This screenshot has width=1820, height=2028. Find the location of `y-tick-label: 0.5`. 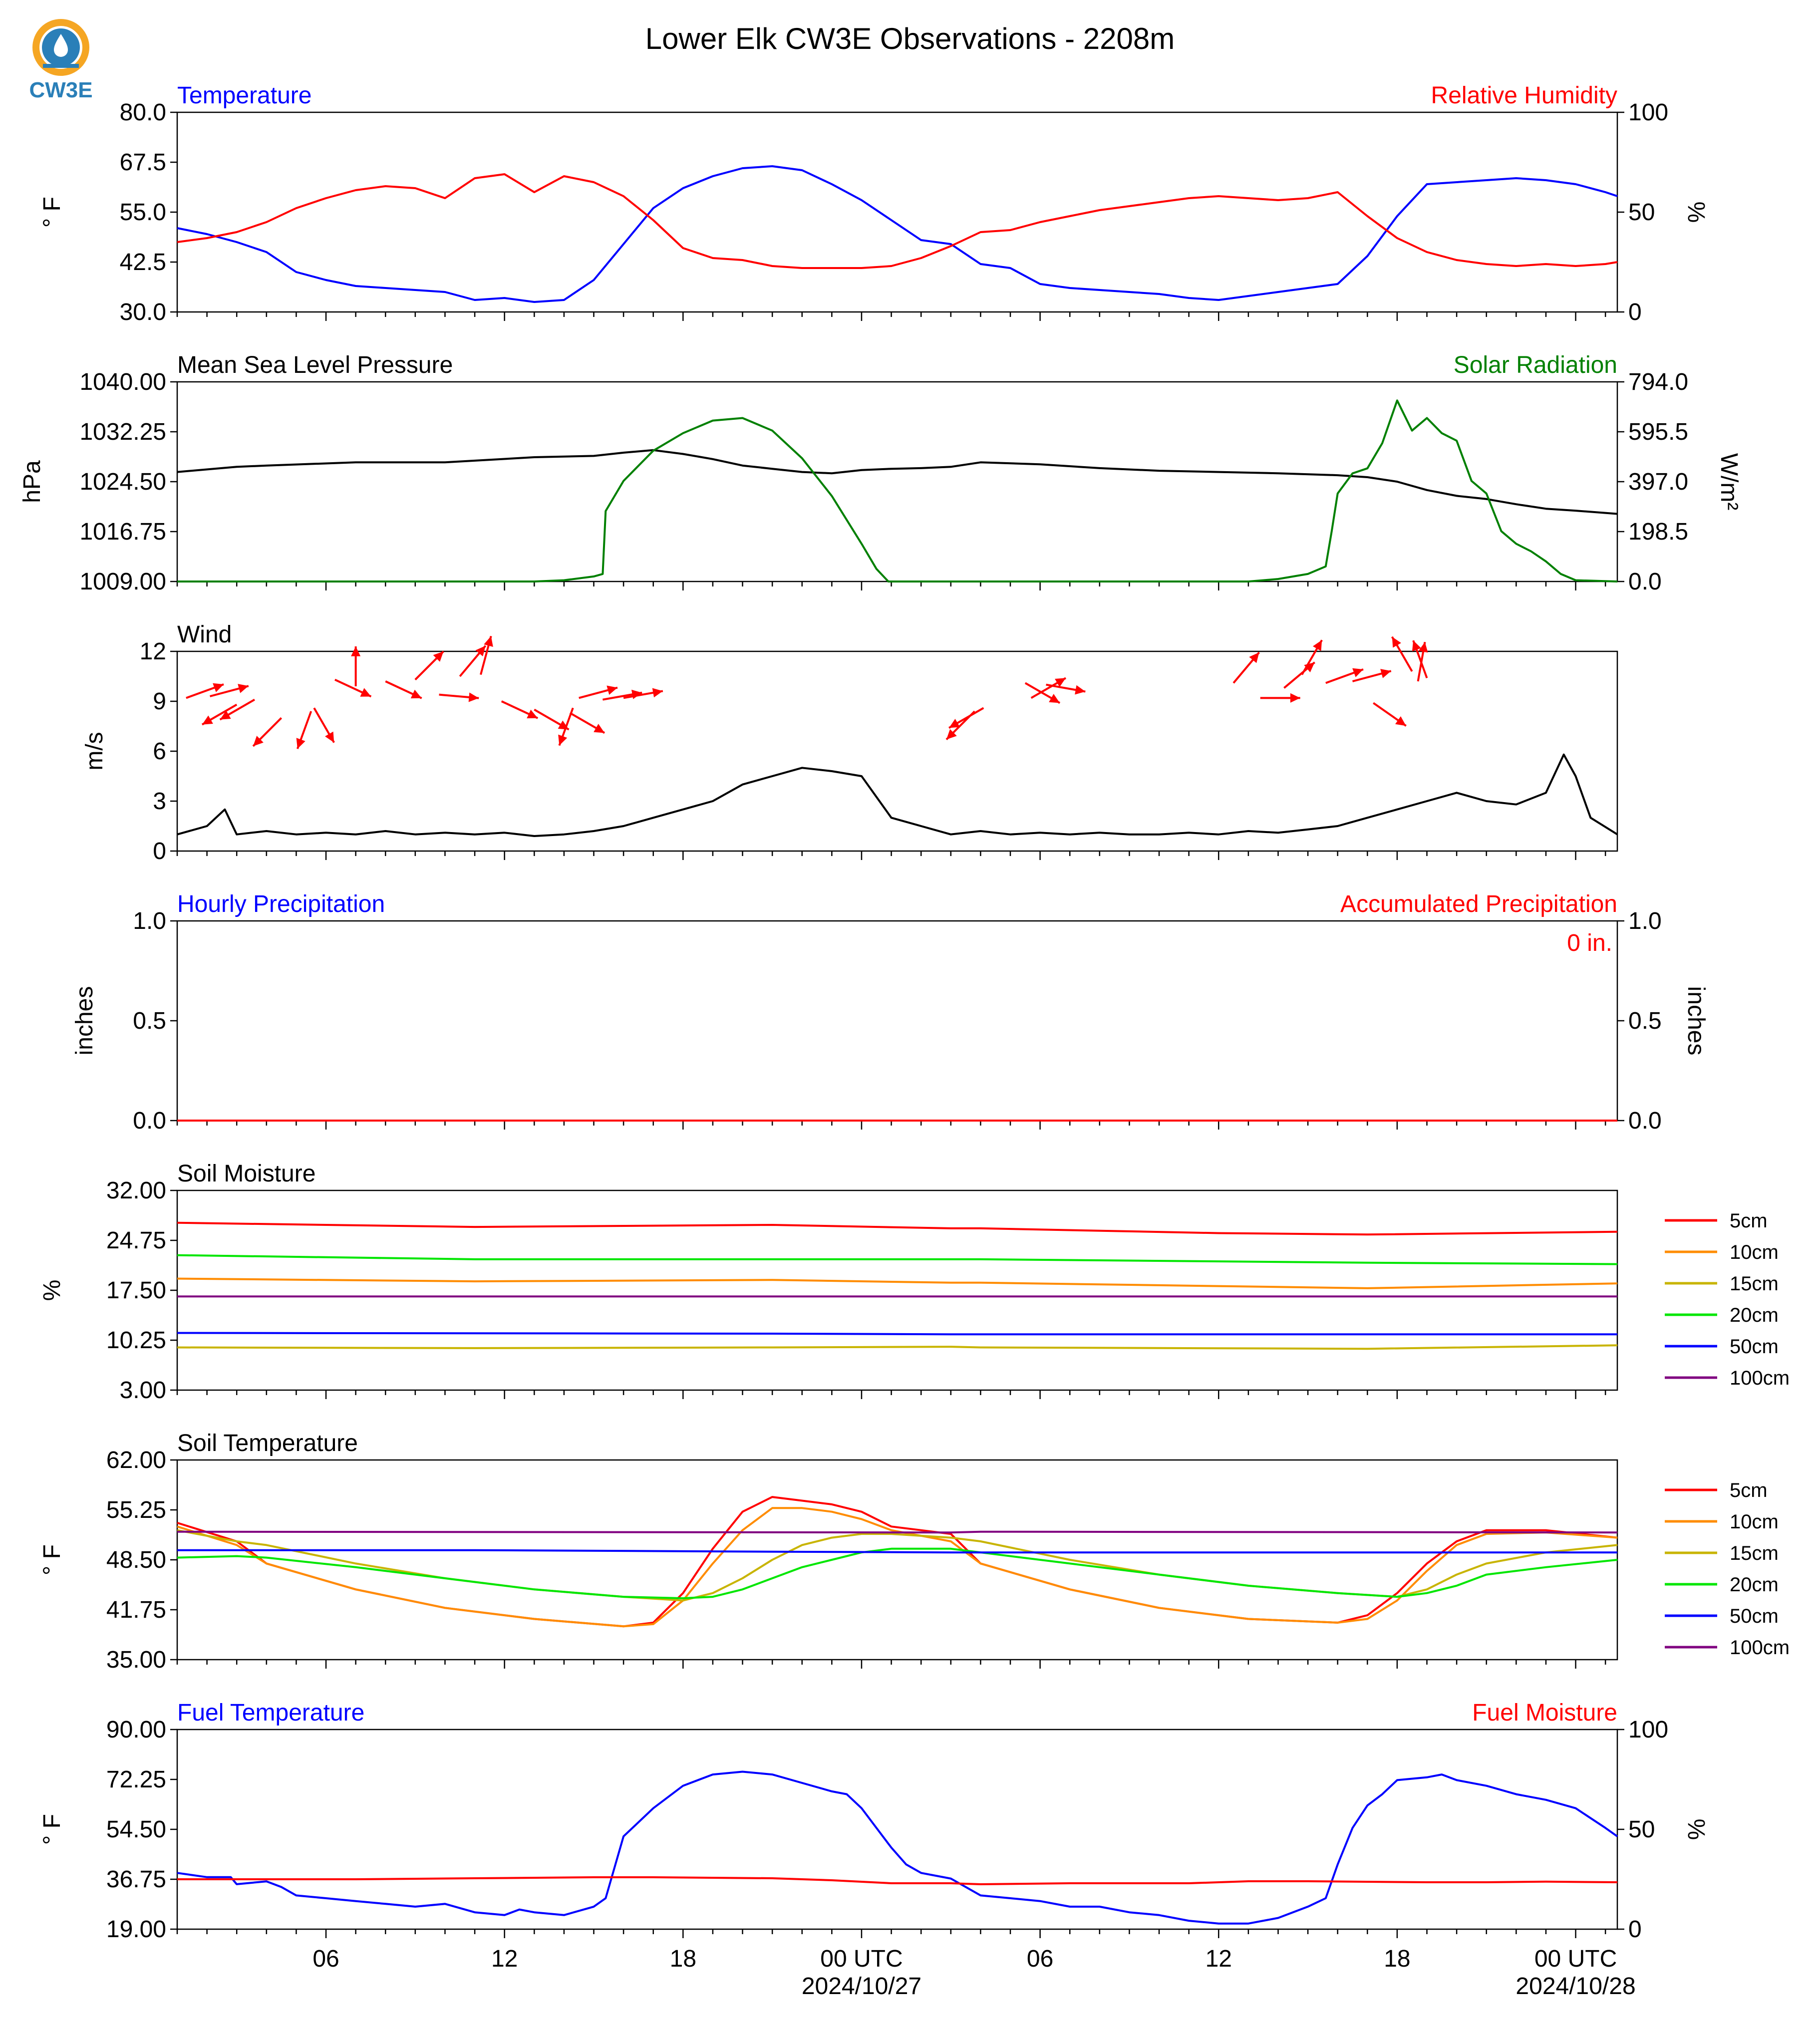

y-tick-label: 0.5 is located at coordinates (149, 1021).